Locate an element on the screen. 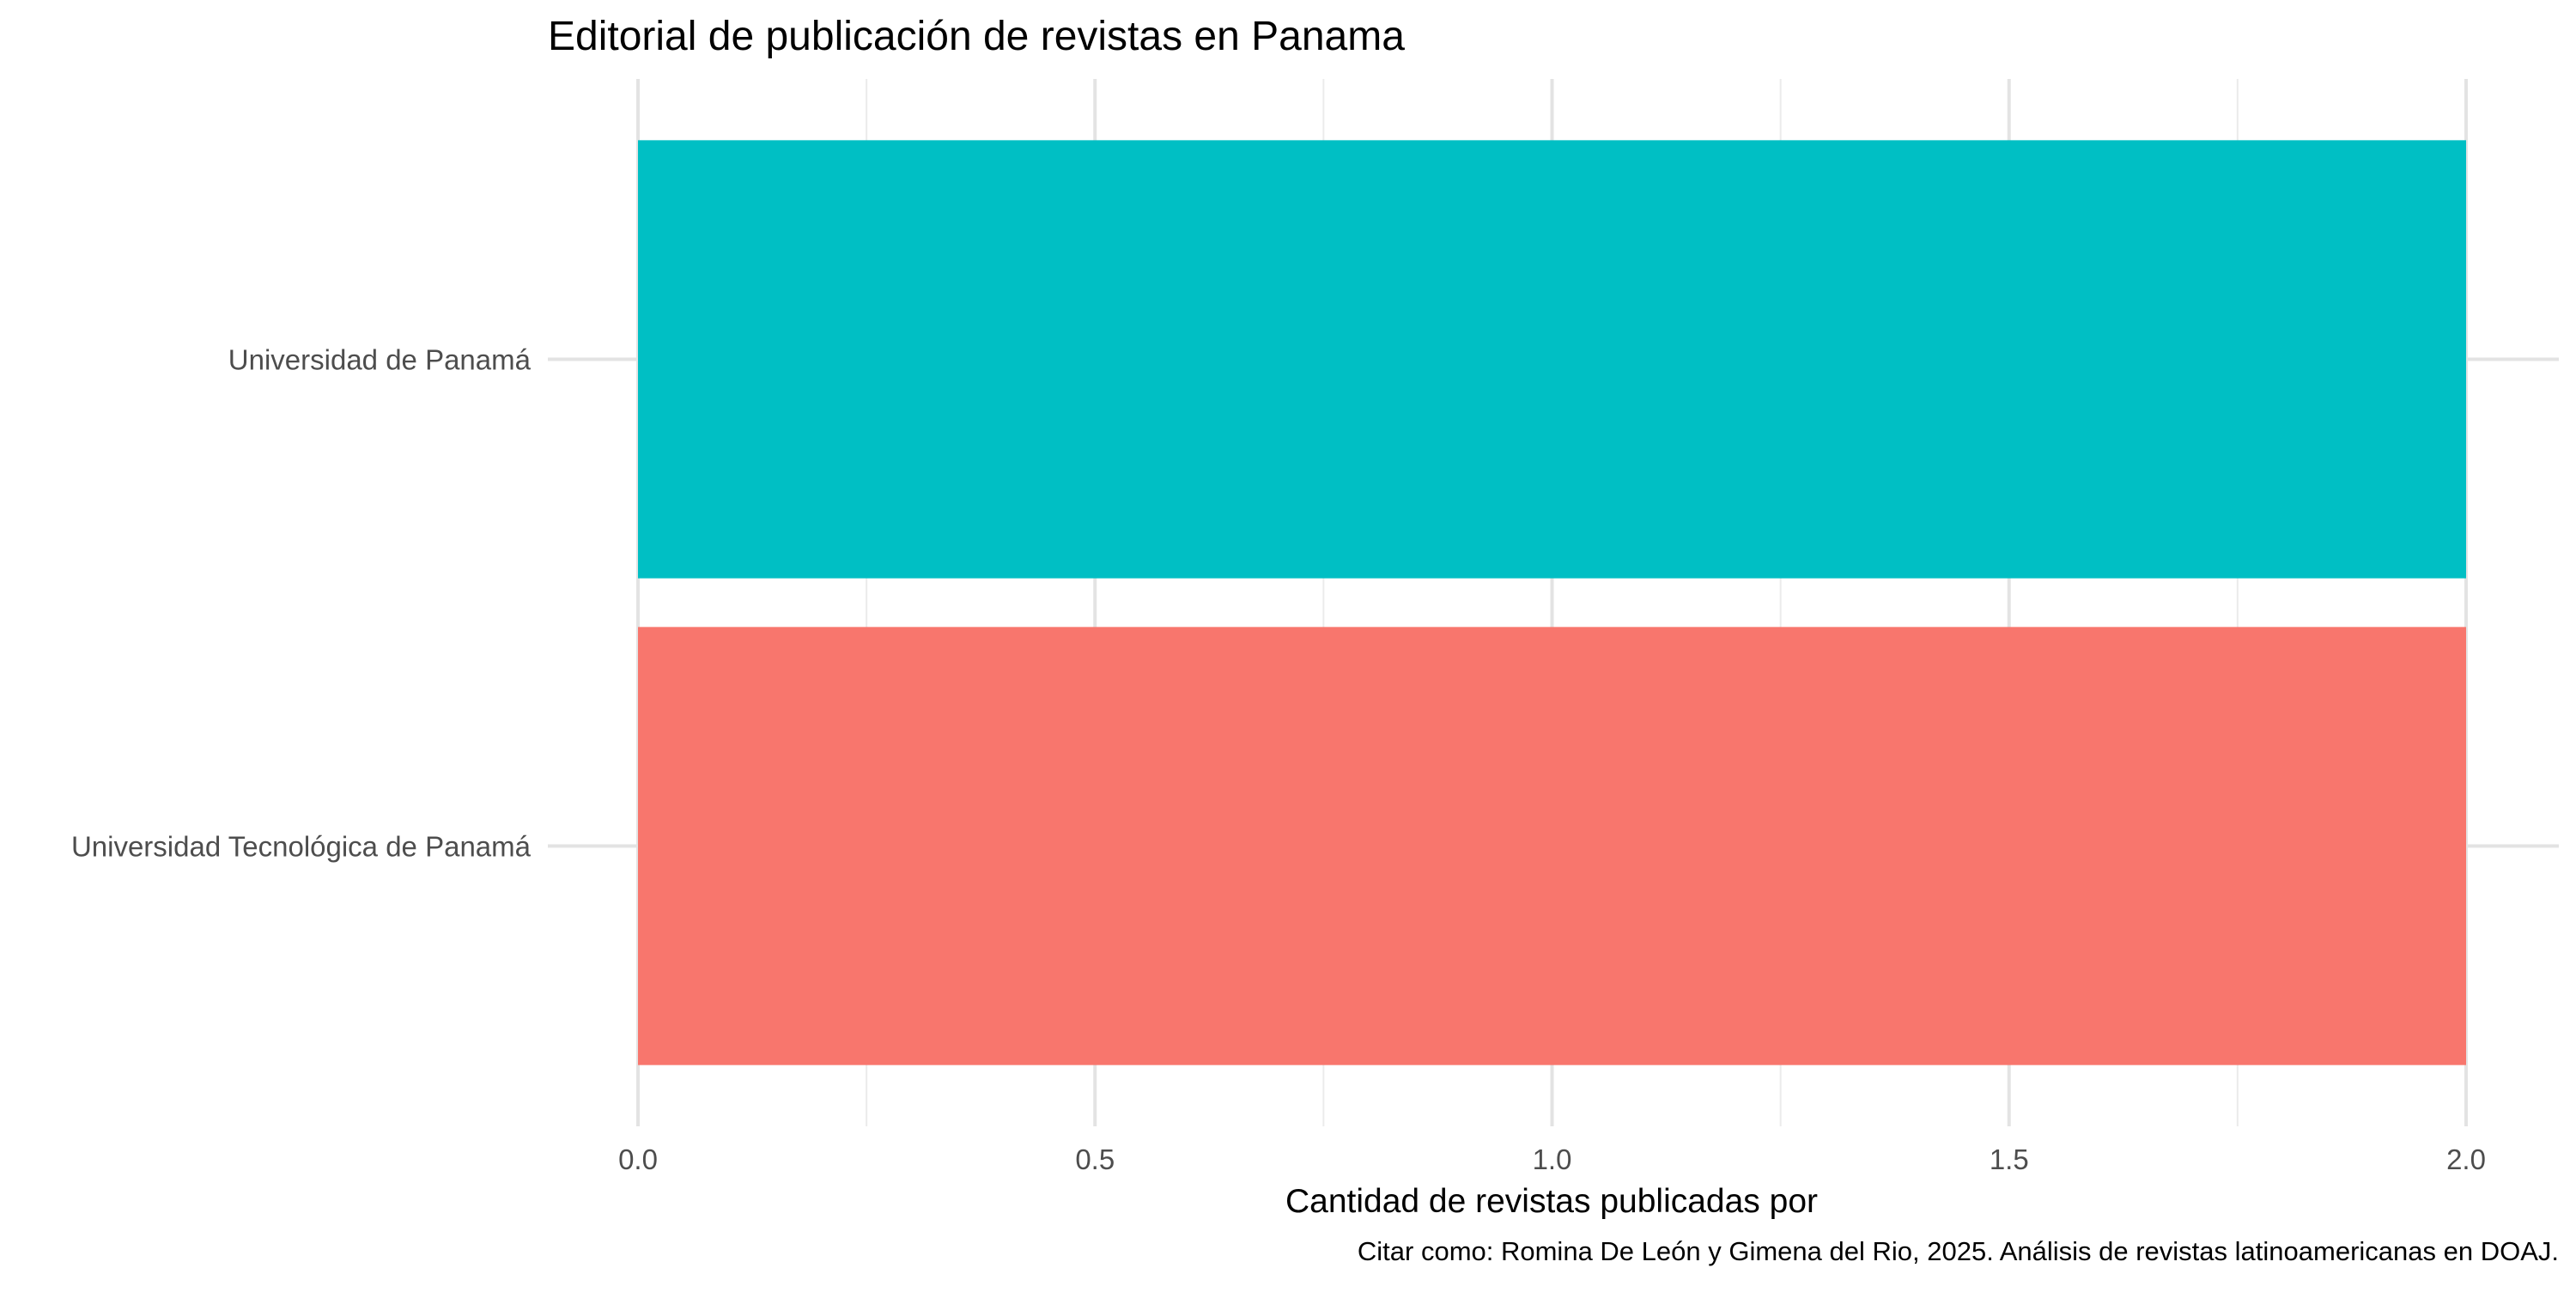 This screenshot has height=1292, width=2576. y-tick-label: Universidad de Panamá is located at coordinates (380, 360).